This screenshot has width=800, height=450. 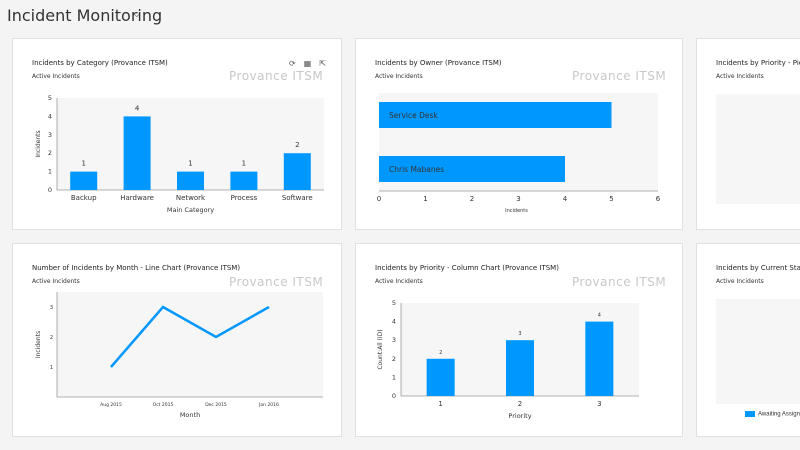 I want to click on legend: Awaiting Assign, so click(x=772, y=414).